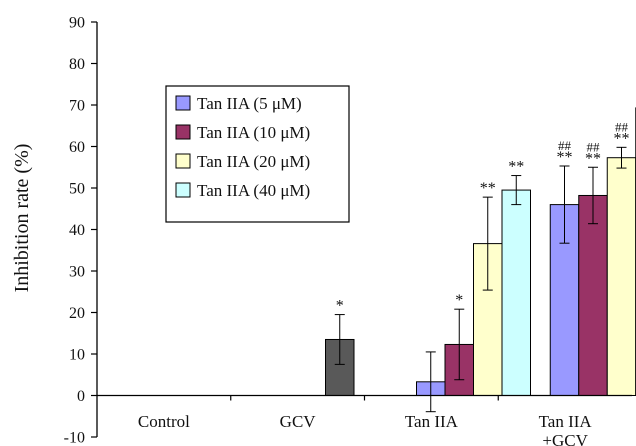 This screenshot has width=636, height=446. What do you see at coordinates (164, 421) in the screenshot?
I see `x-category-label: Control` at bounding box center [164, 421].